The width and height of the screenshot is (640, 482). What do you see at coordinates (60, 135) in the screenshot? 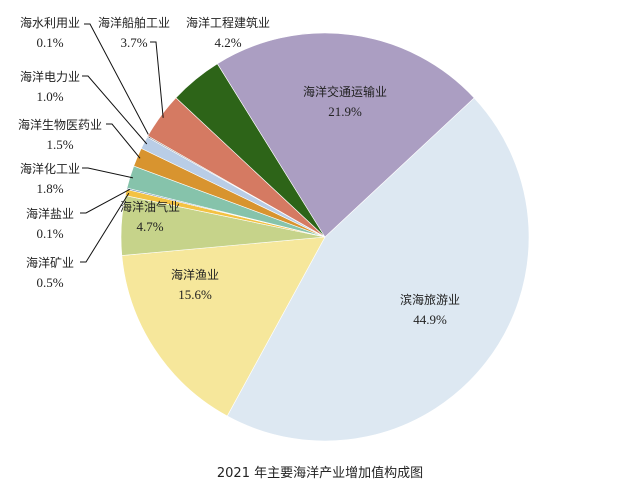
I see `slice-label: 海洋生物医药业 1.5%` at bounding box center [60, 135].